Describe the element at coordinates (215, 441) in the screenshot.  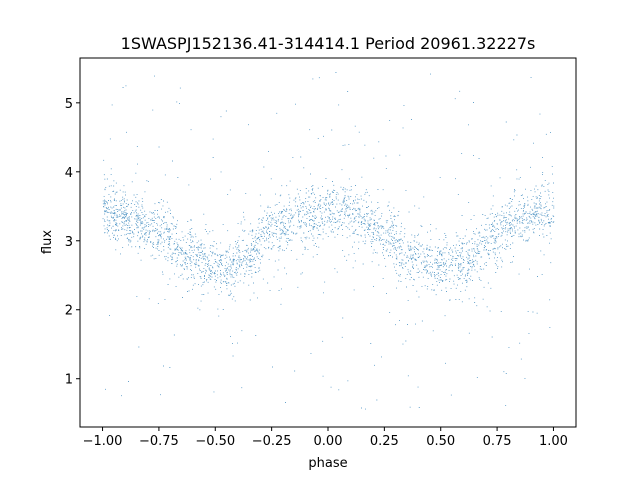
I see `x-tick-label: −0.50` at that location.